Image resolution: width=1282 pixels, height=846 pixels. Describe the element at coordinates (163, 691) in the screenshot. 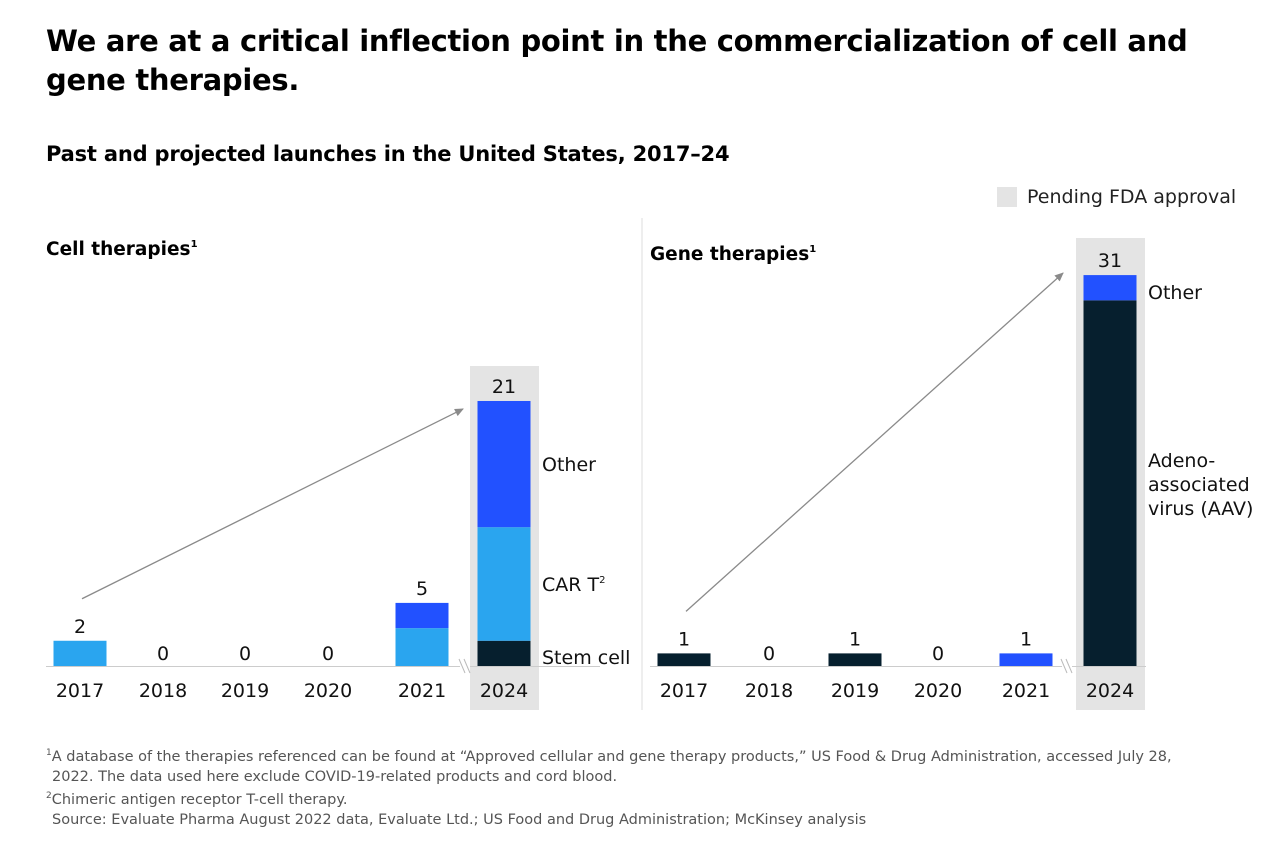

I see `cell-tick-label-2018: 2018` at that location.